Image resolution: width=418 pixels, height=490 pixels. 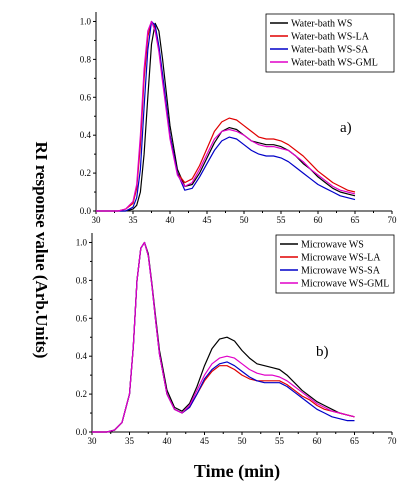 What do you see at coordinates (237, 471) in the screenshot?
I see `x-axis-label: Time (min)` at bounding box center [237, 471].